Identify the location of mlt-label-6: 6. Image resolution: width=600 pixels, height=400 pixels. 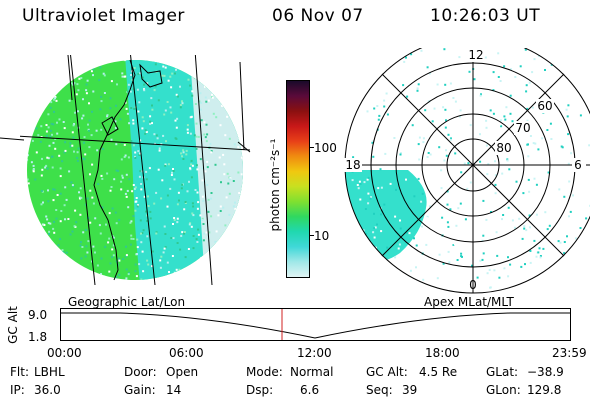
(578, 165).